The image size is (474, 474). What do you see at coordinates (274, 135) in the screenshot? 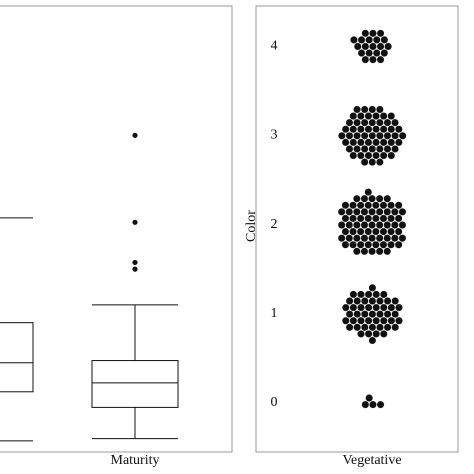
I see `y-tick-label: 3` at bounding box center [274, 135].